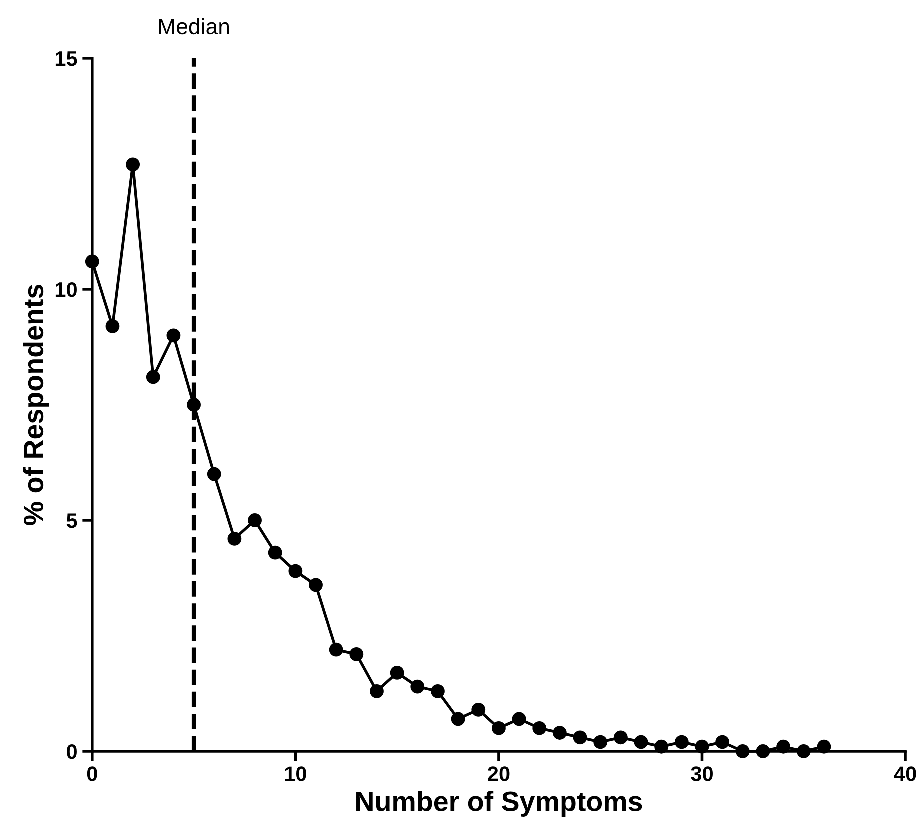  Describe the element at coordinates (194, 26) in the screenshot. I see `ref-line-label: Median` at that location.